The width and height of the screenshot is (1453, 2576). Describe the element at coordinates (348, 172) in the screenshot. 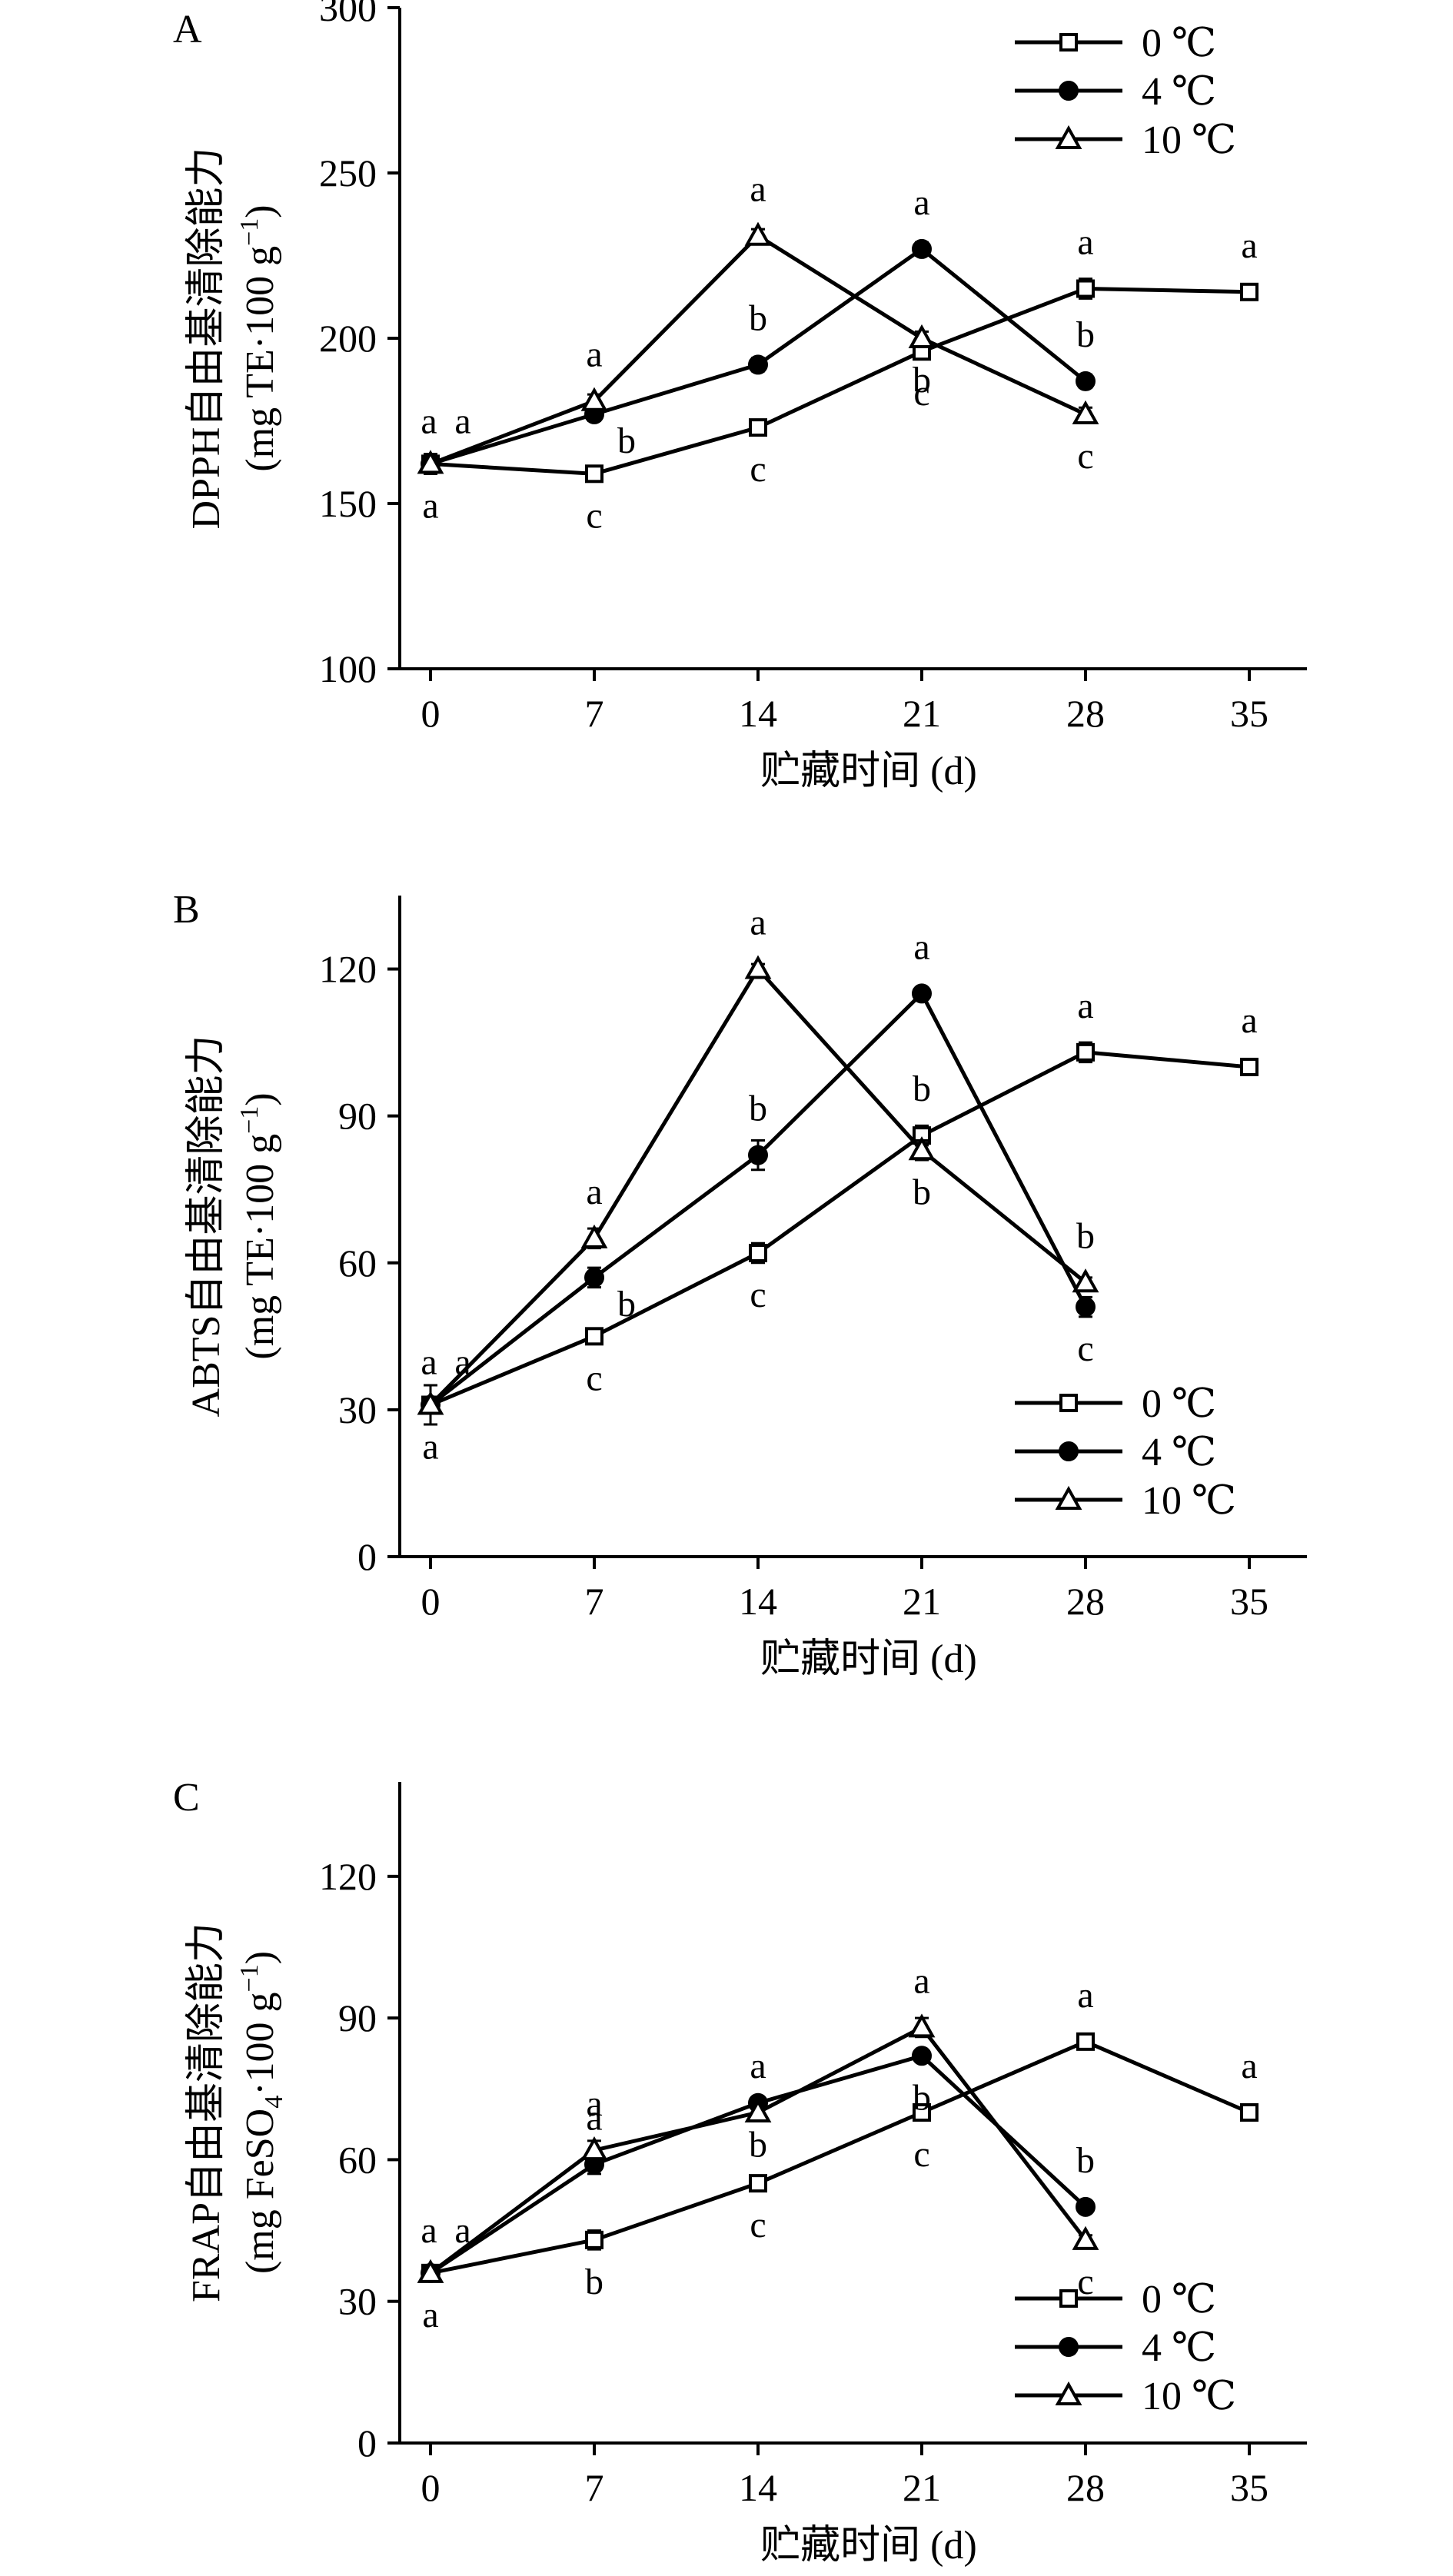

I see `y-tick-label: 250` at that location.